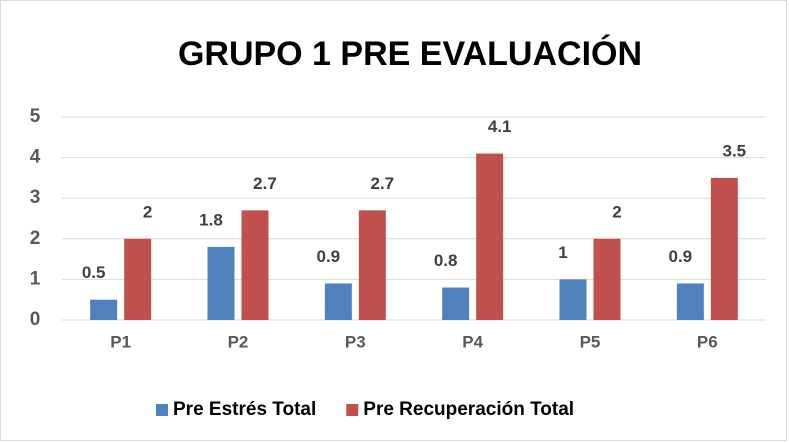 Image resolution: width=789 pixels, height=443 pixels. Describe the element at coordinates (472, 341) in the screenshot. I see `x-tick-label: P4` at that location.